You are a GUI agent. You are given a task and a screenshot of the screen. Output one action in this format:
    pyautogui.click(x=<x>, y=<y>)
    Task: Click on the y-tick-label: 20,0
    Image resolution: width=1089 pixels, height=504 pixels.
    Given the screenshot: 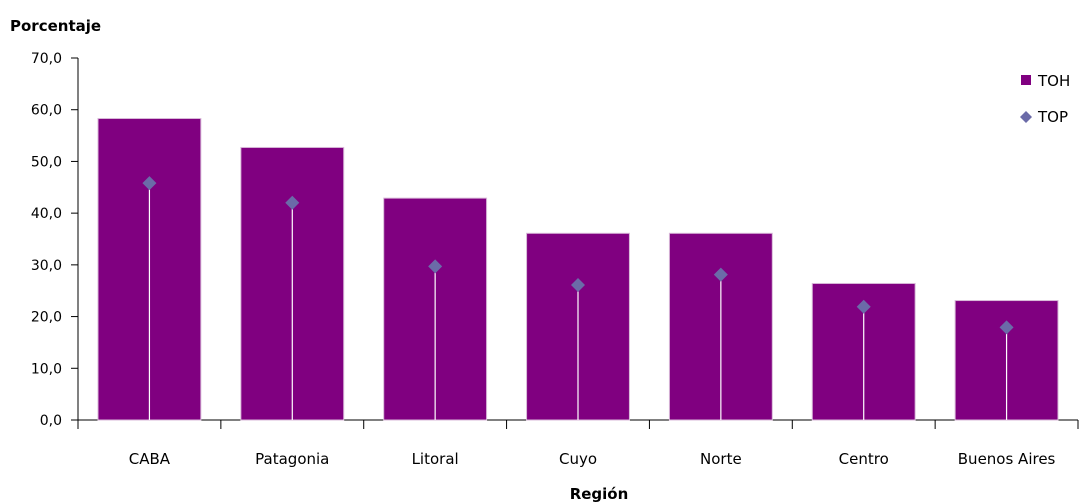 What is the action you would take?
    pyautogui.click(x=46, y=318)
    